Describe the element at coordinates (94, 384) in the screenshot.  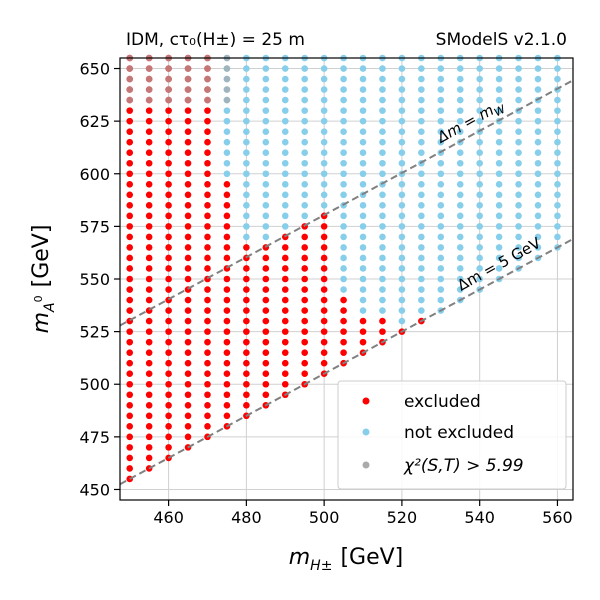
I see `y-tick-label: 500` at that location.